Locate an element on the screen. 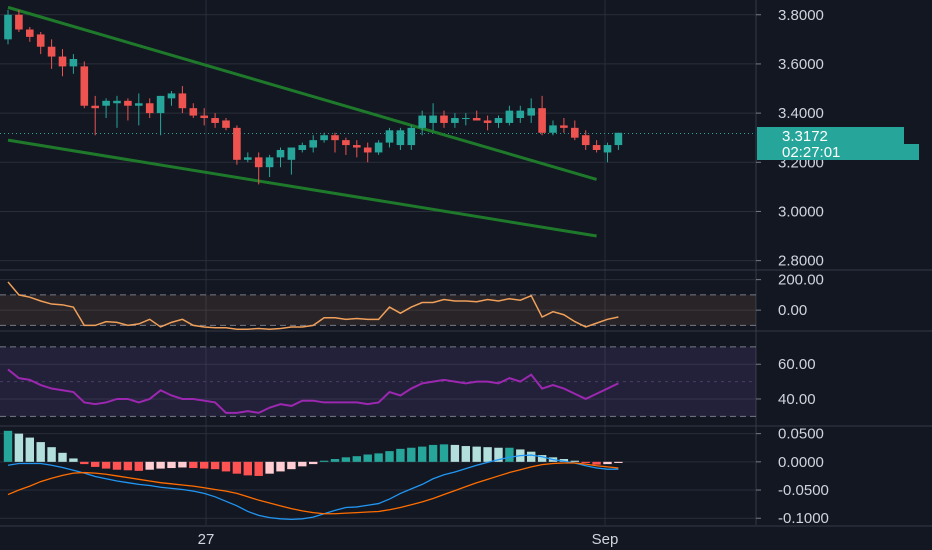 This screenshot has width=932, height=550. time-label-sep: Sep is located at coordinates (605, 539).